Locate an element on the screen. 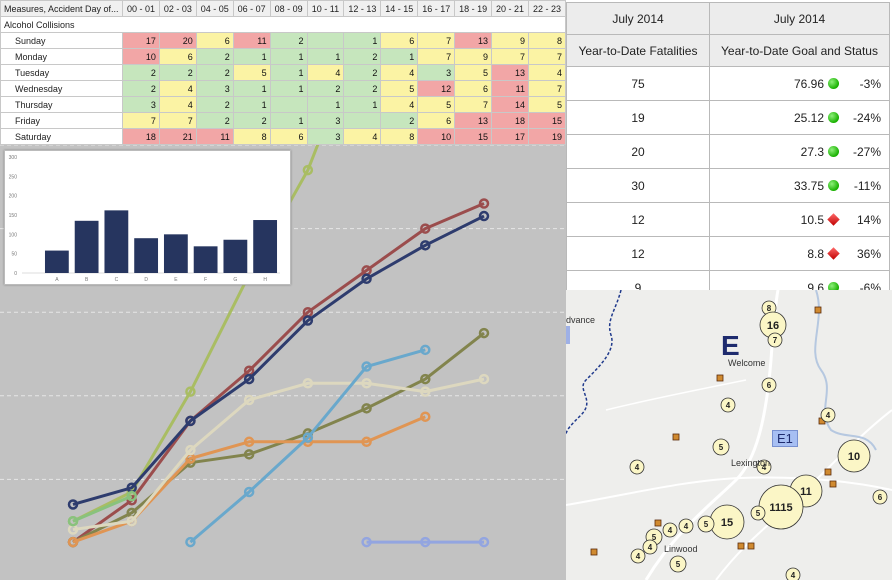  ytd-goal-status-header: Year-to-Date Goal and Status is located at coordinates (799, 50).